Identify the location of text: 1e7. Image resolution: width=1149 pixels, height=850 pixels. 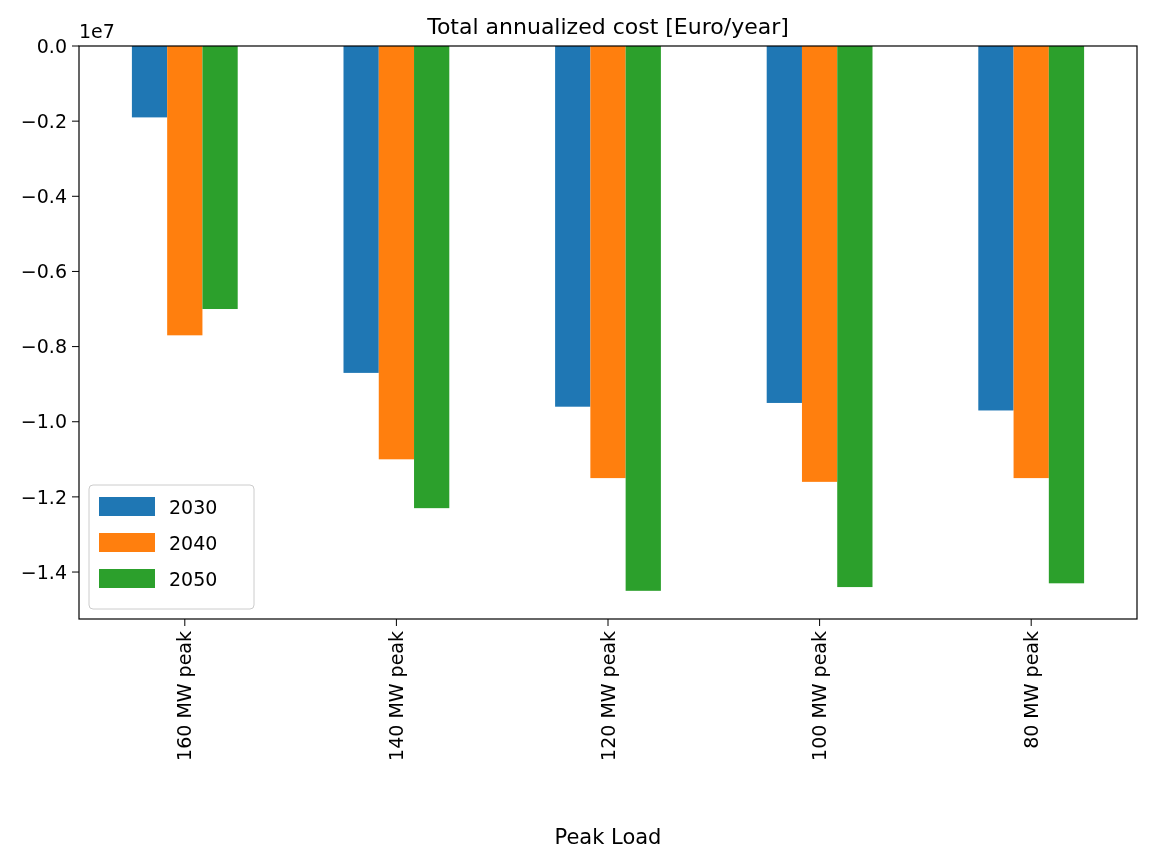
(97, 31).